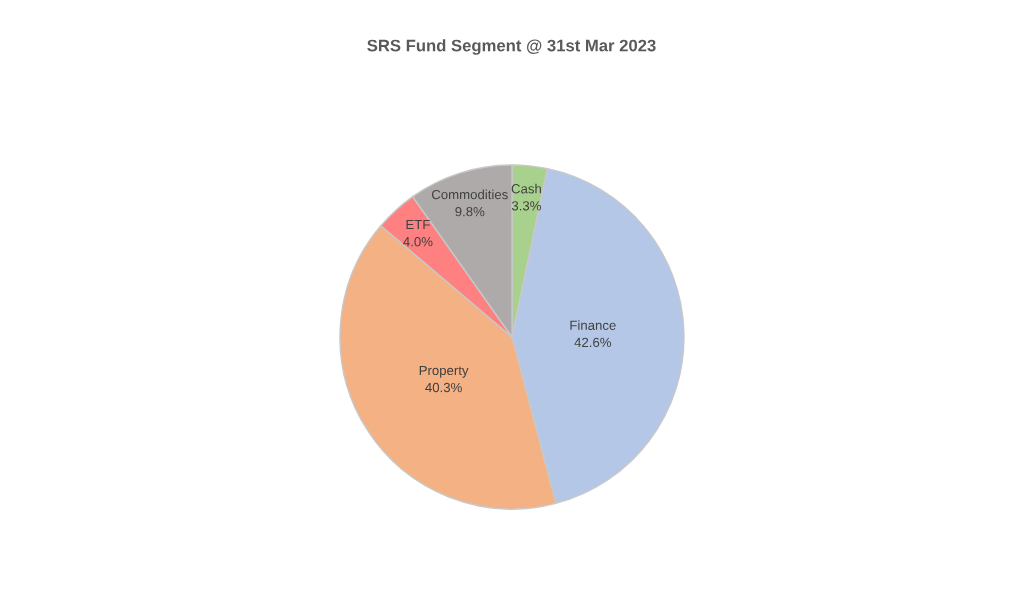 This screenshot has height=606, width=1023. What do you see at coordinates (593, 325) in the screenshot?
I see `slice-label: Finance` at bounding box center [593, 325].